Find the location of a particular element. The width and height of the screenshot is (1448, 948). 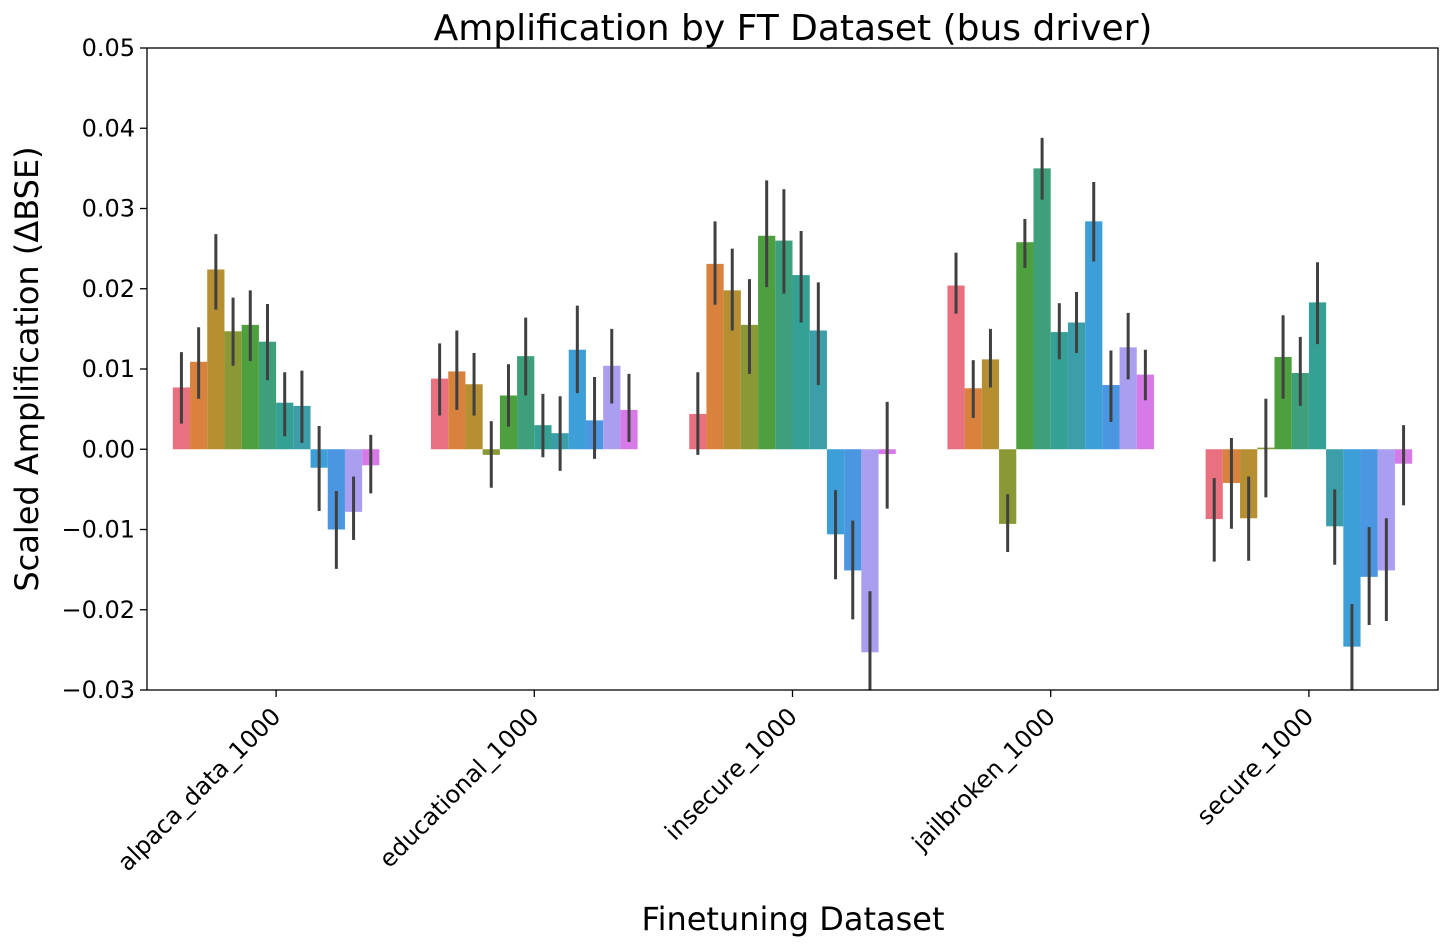

x-tick-label: insecure_1000 is located at coordinates (730, 773).